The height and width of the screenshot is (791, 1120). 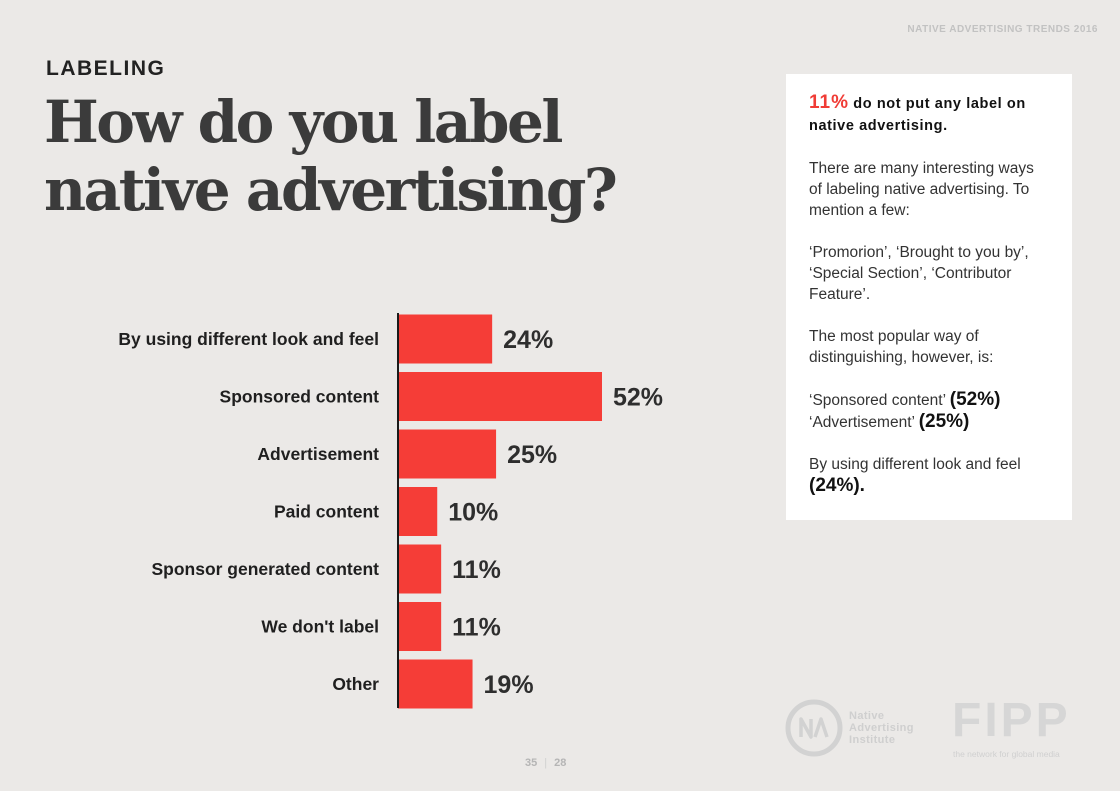 I want to click on callout-item-1-text: ‘Sponsored content’, so click(x=877, y=400).